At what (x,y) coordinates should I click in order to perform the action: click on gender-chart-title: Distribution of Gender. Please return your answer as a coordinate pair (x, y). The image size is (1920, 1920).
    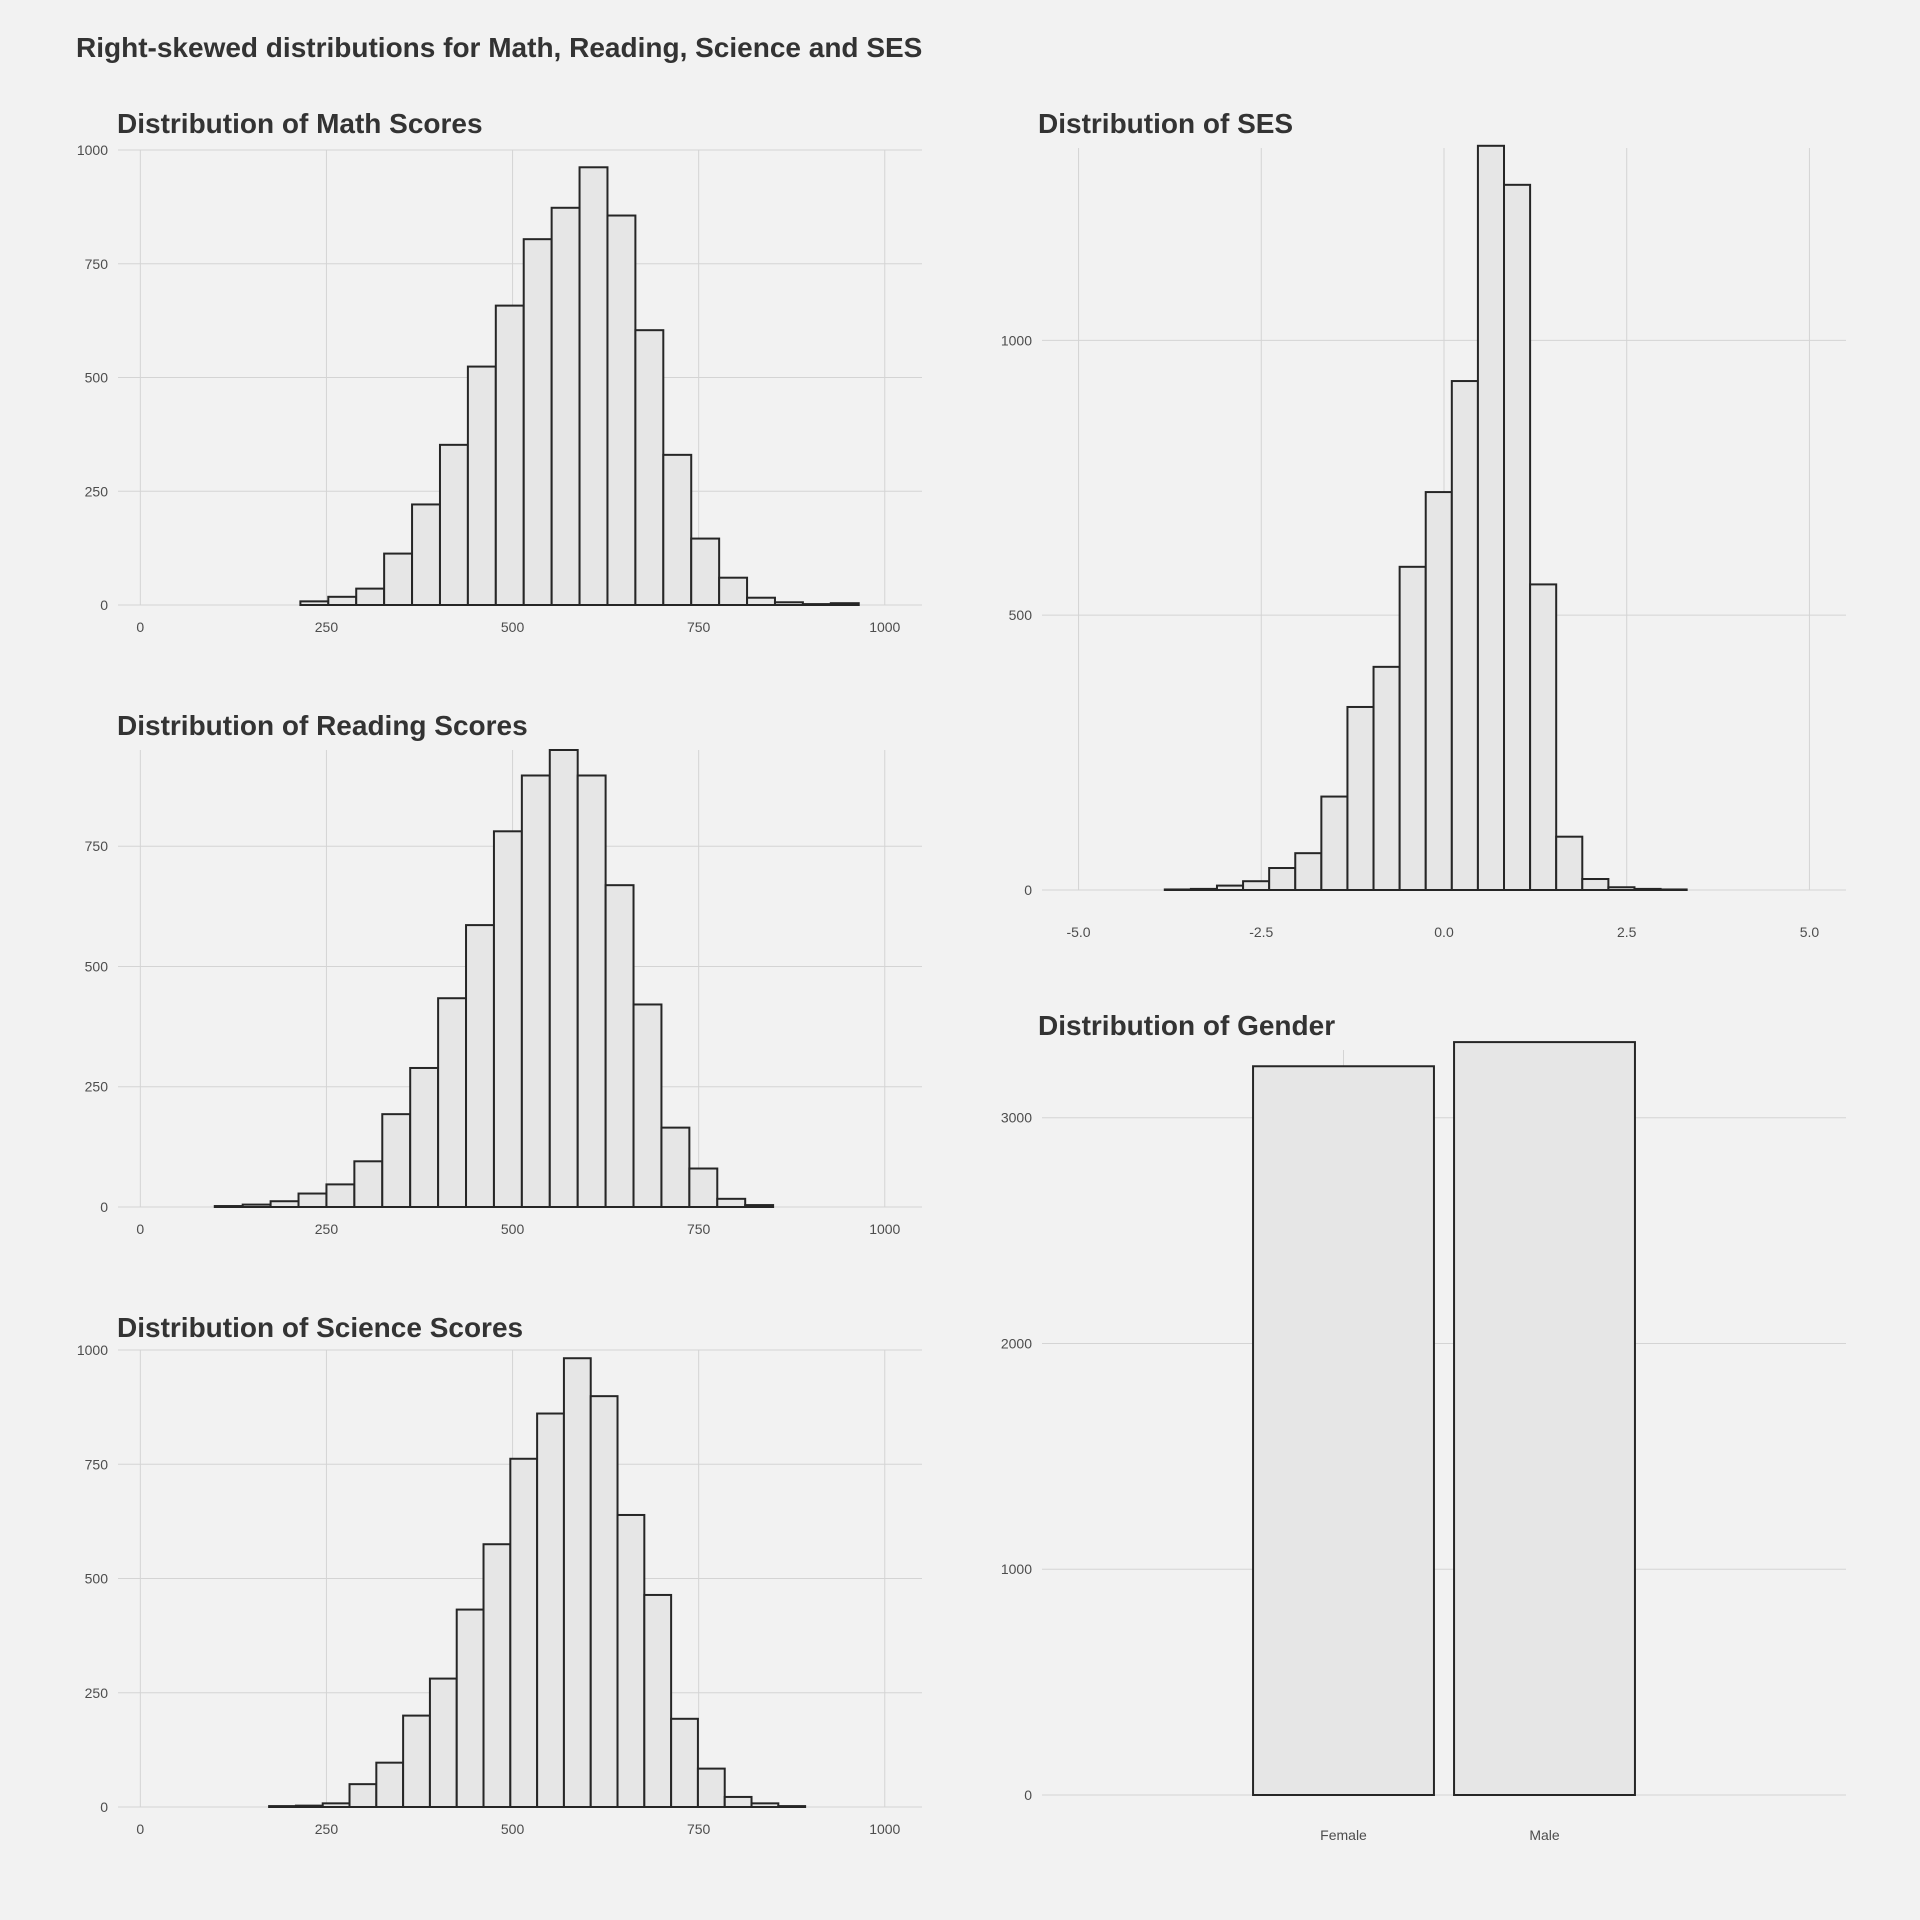
    Looking at the image, I should click on (1187, 1025).